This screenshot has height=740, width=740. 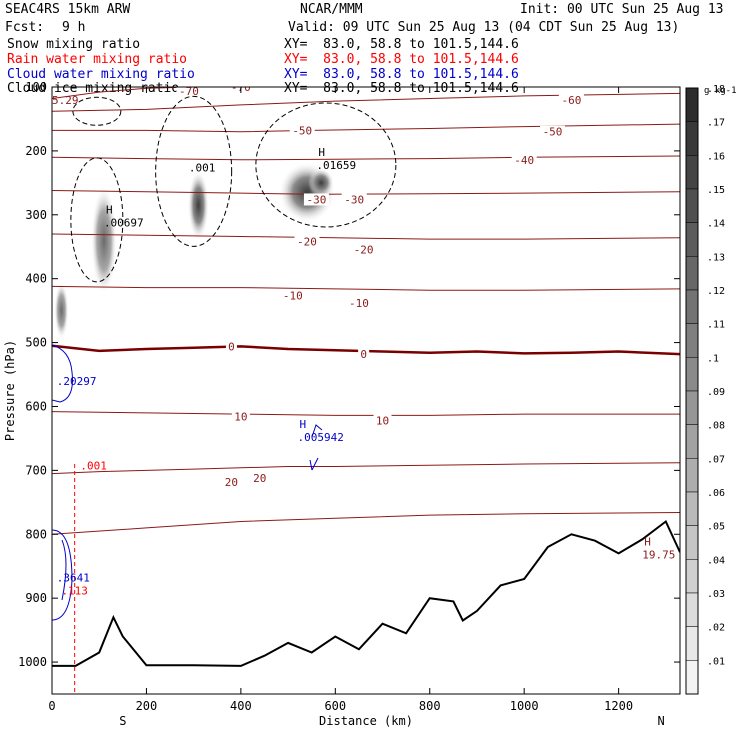 What do you see at coordinates (716, 594) in the screenshot?
I see `colorbar-label: .03` at bounding box center [716, 594].